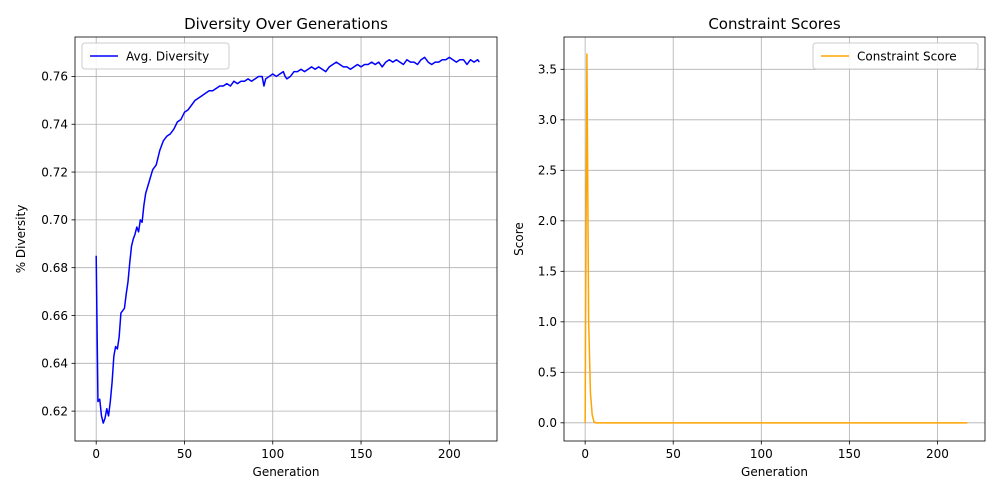 Image resolution: width=1000 pixels, height=500 pixels. Describe the element at coordinates (547, 171) in the screenshot. I see `y-tick-label: 2.5` at that location.